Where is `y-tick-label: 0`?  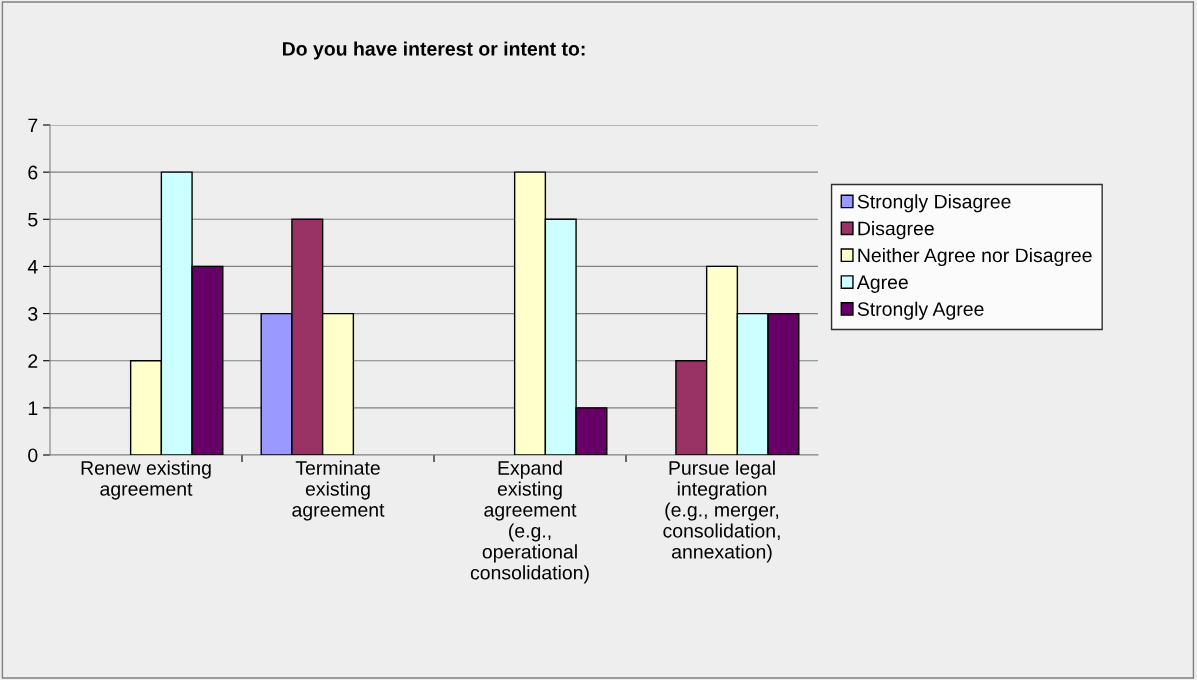 y-tick-label: 0 is located at coordinates (33, 455).